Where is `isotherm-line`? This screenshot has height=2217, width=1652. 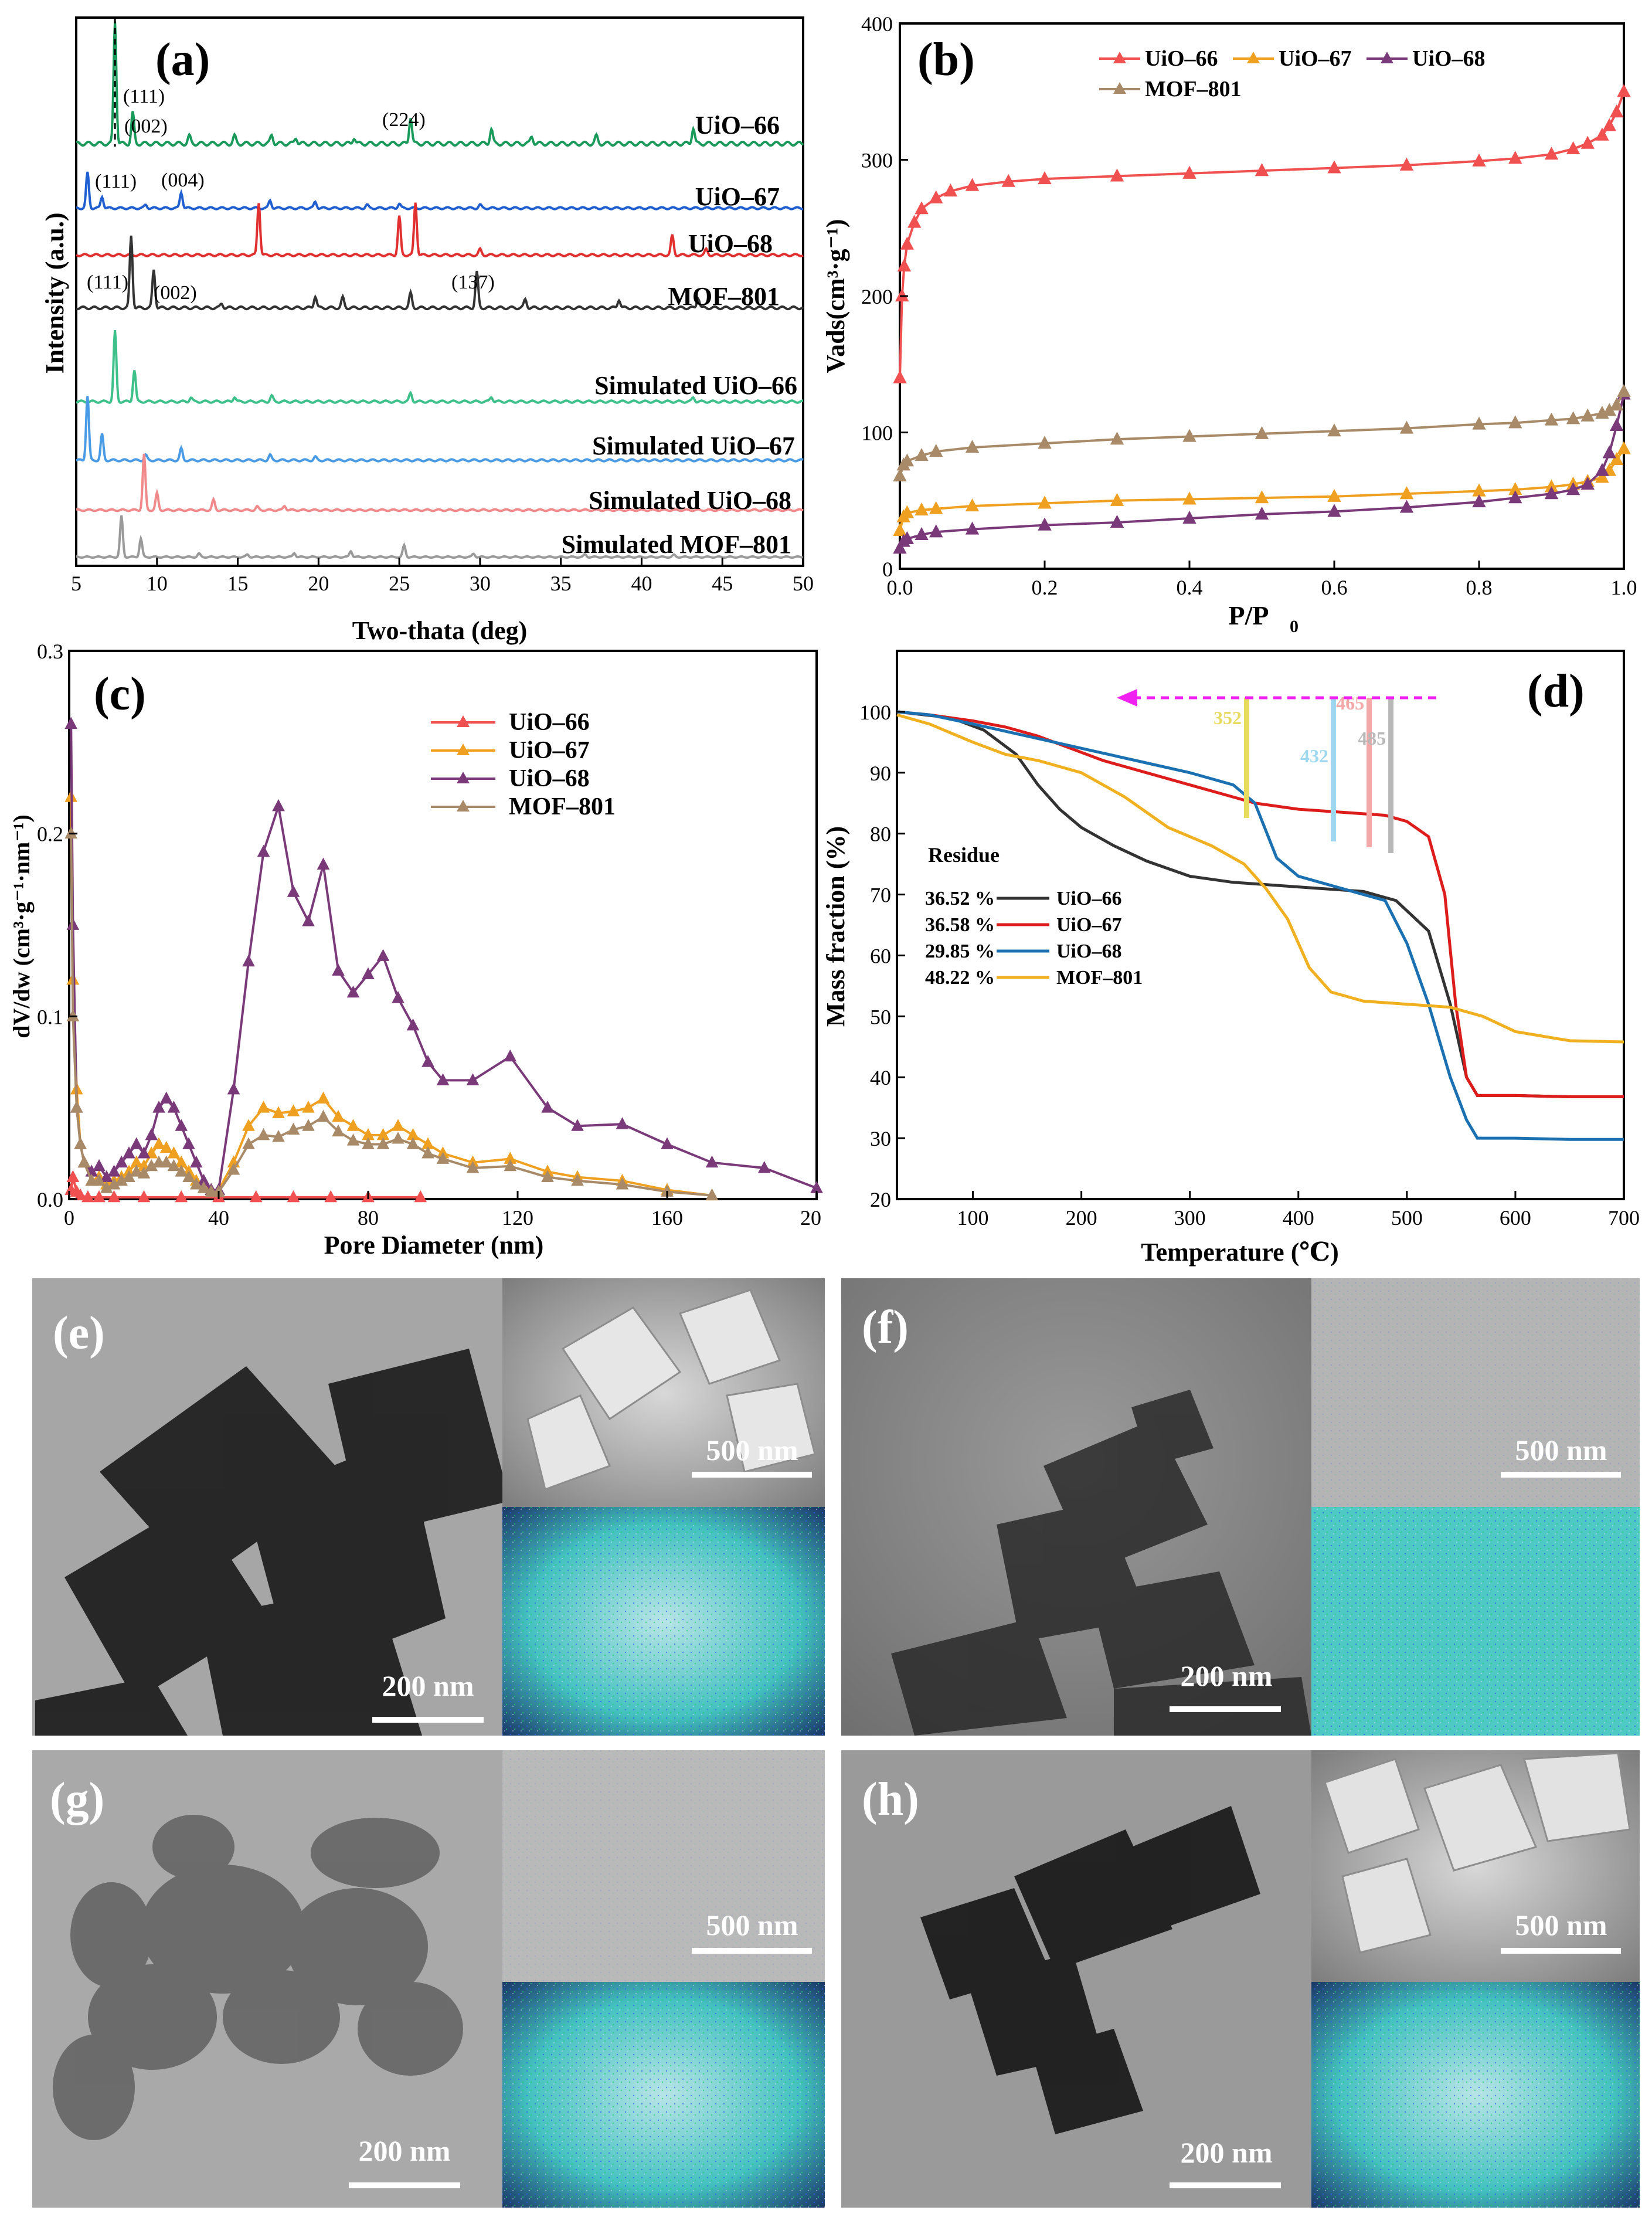
isotherm-line is located at coordinates (1262, 234).